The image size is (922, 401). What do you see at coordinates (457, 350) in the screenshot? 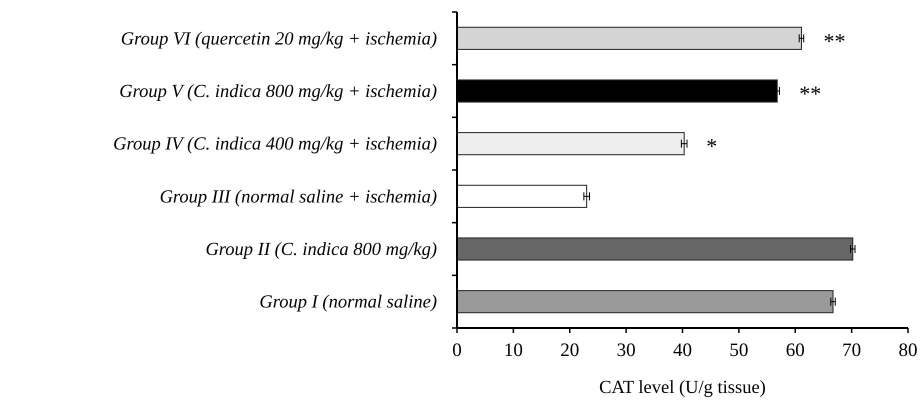
I see `x-tick-label: 0` at bounding box center [457, 350].